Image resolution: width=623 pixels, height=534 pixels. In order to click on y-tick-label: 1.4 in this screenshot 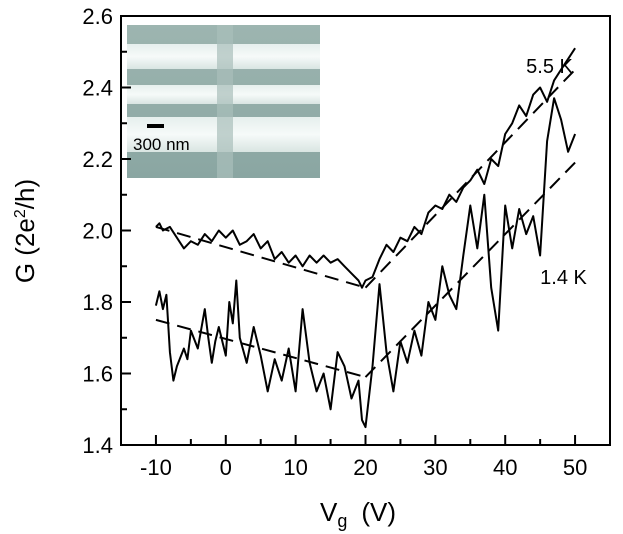, I will do `click(97, 445)`.